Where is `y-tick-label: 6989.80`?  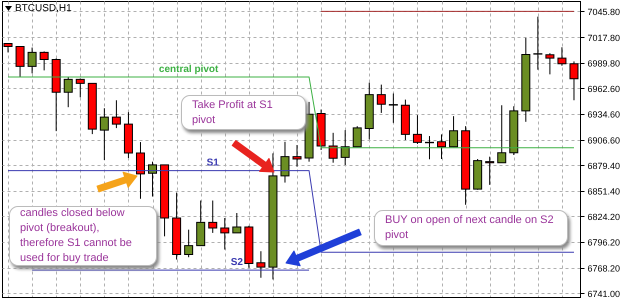 y-tick-label: 6989.80 is located at coordinates (604, 63).